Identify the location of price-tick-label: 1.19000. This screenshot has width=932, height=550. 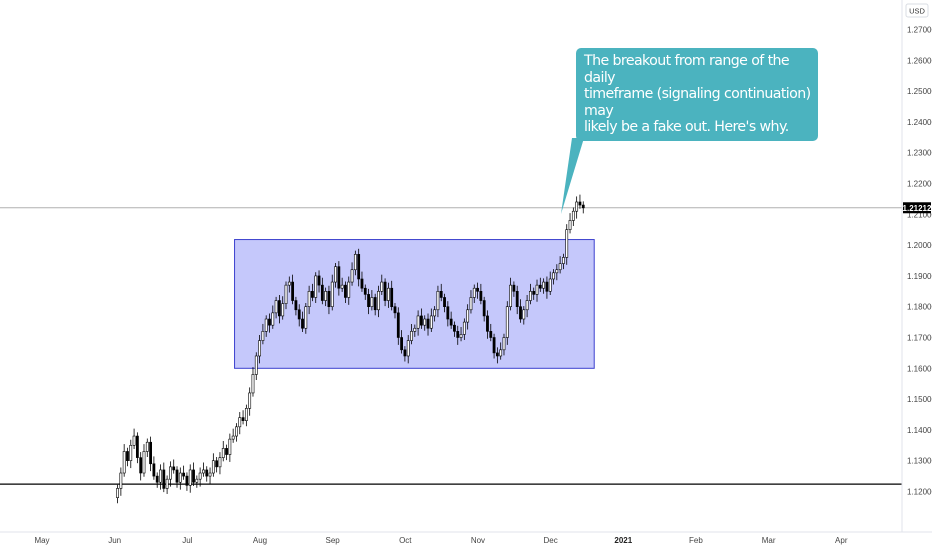
(919, 276).